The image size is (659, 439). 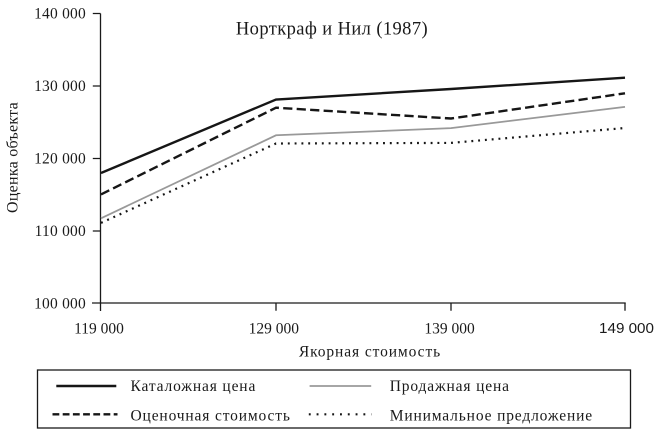 What do you see at coordinates (491, 415) in the screenshot?
I see `svg-text: Минимальное предложение` at bounding box center [491, 415].